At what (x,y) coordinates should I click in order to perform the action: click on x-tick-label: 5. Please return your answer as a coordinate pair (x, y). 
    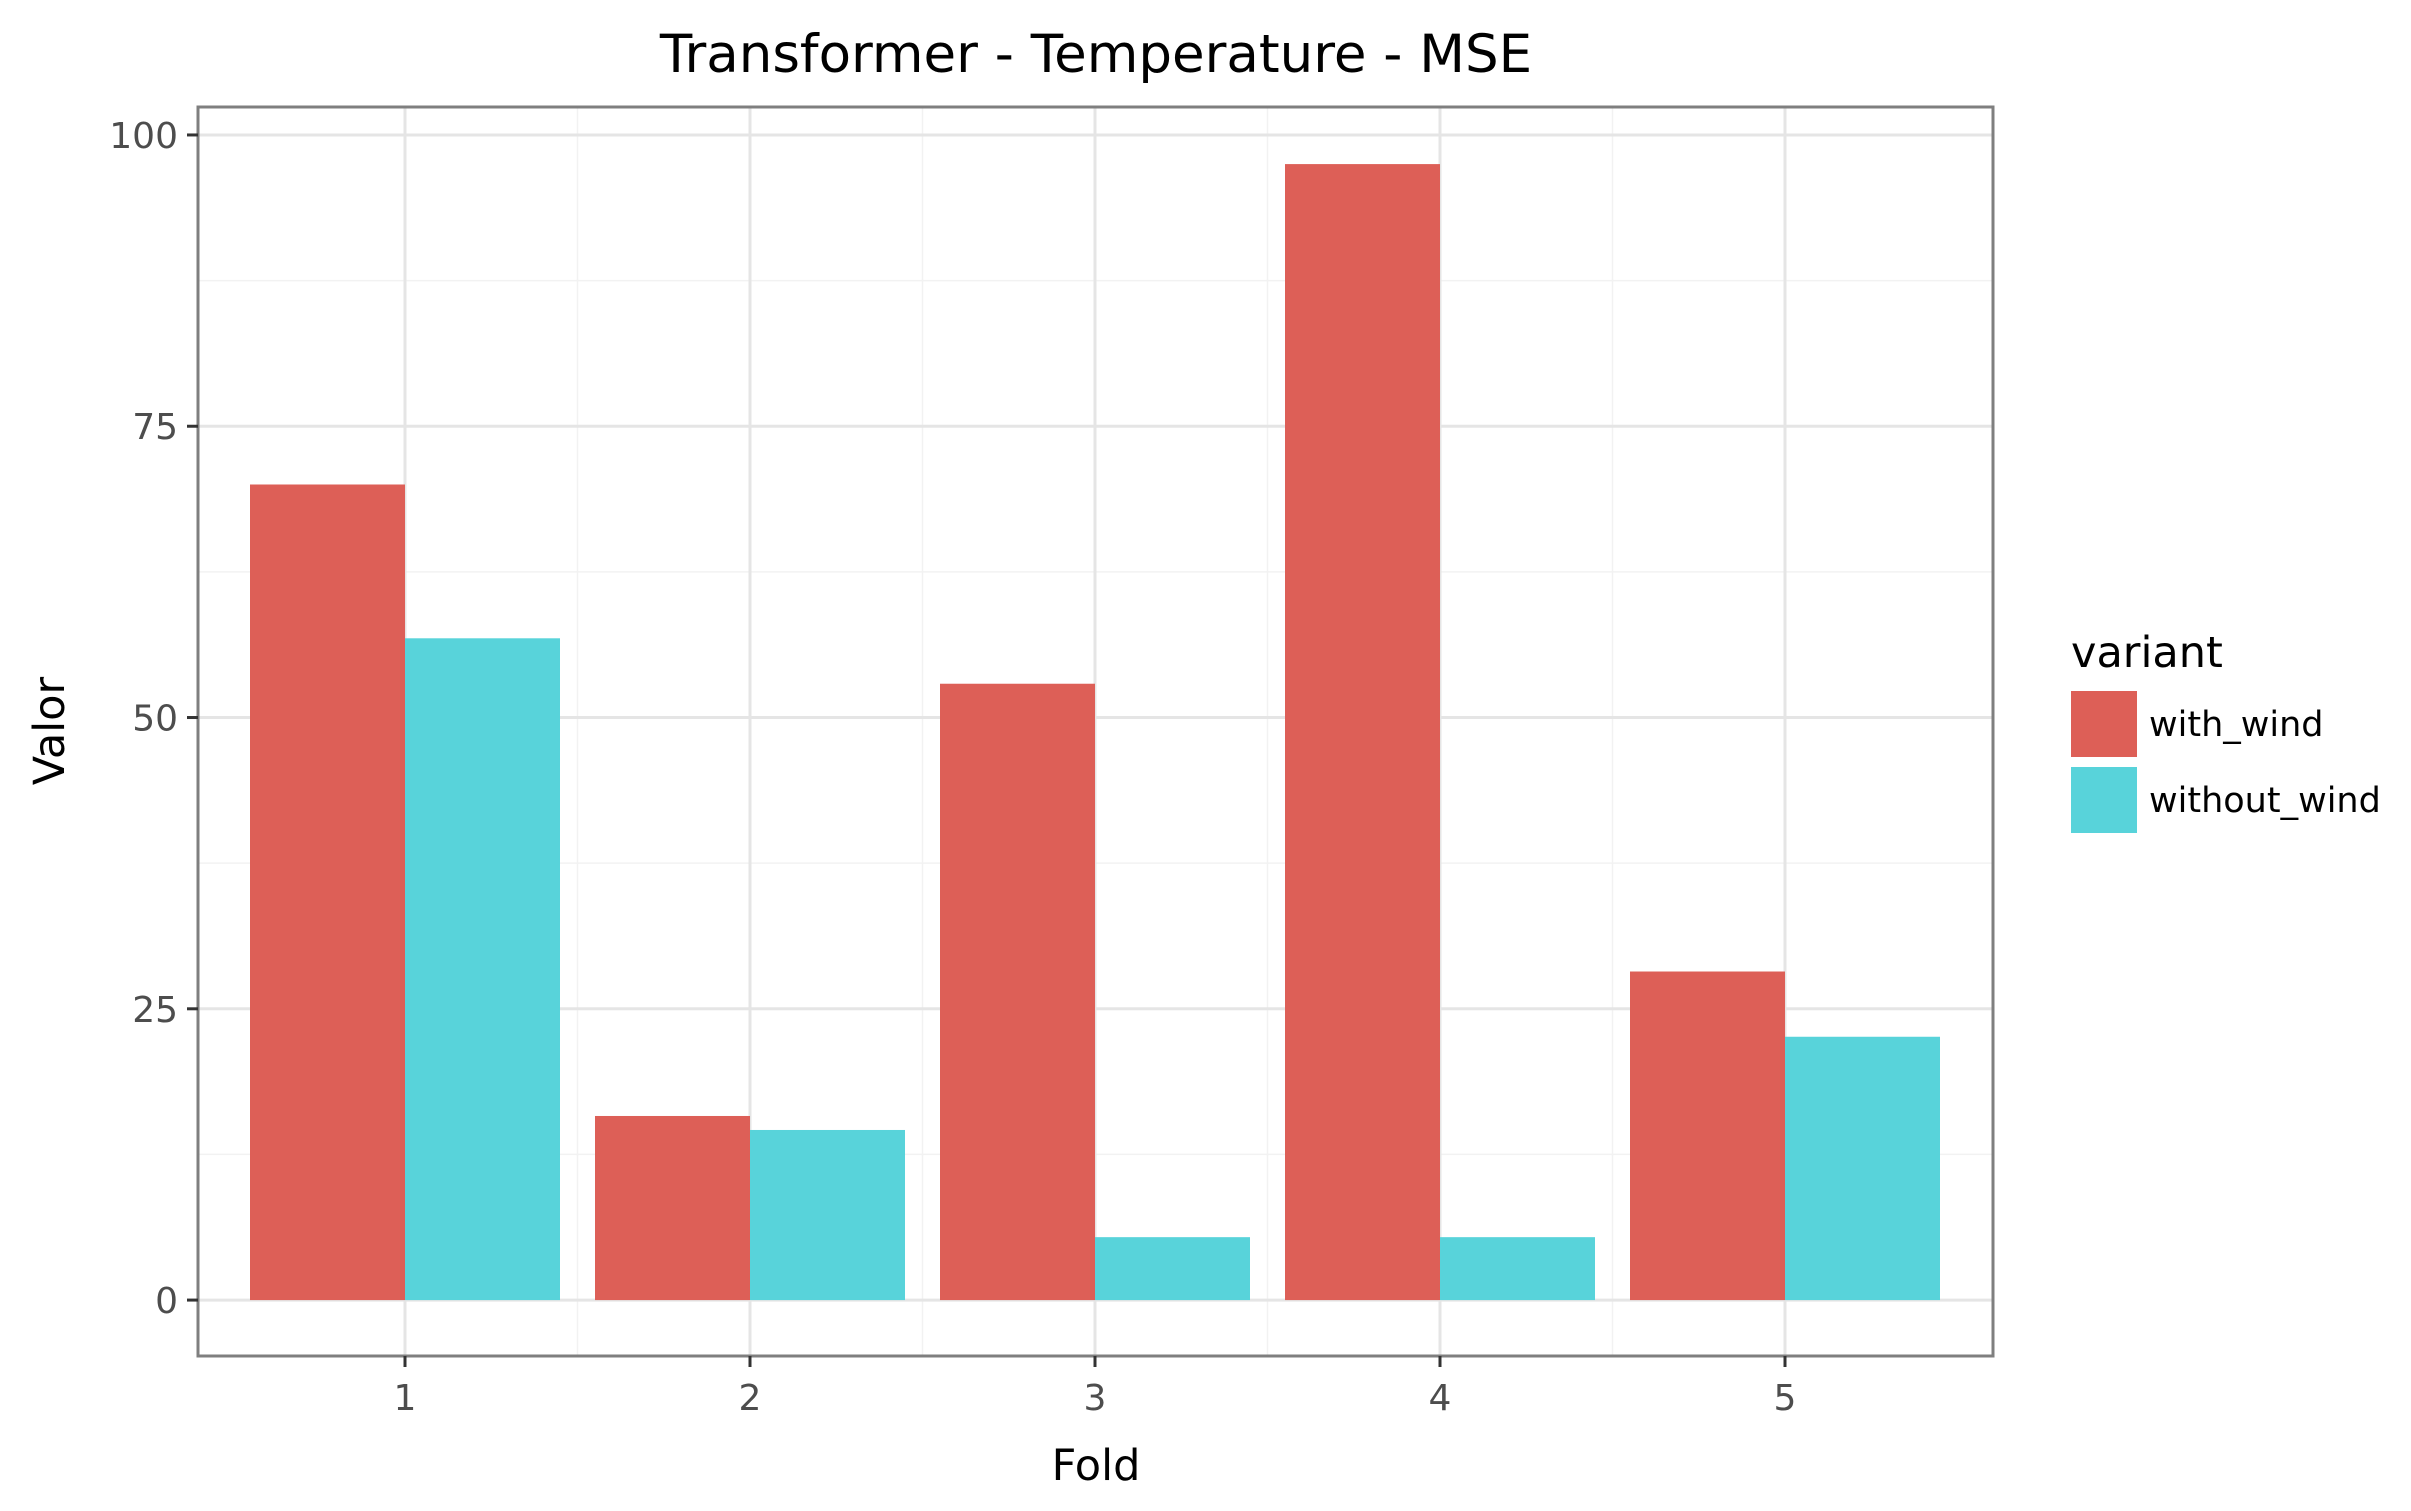
    Looking at the image, I should click on (1785, 1398).